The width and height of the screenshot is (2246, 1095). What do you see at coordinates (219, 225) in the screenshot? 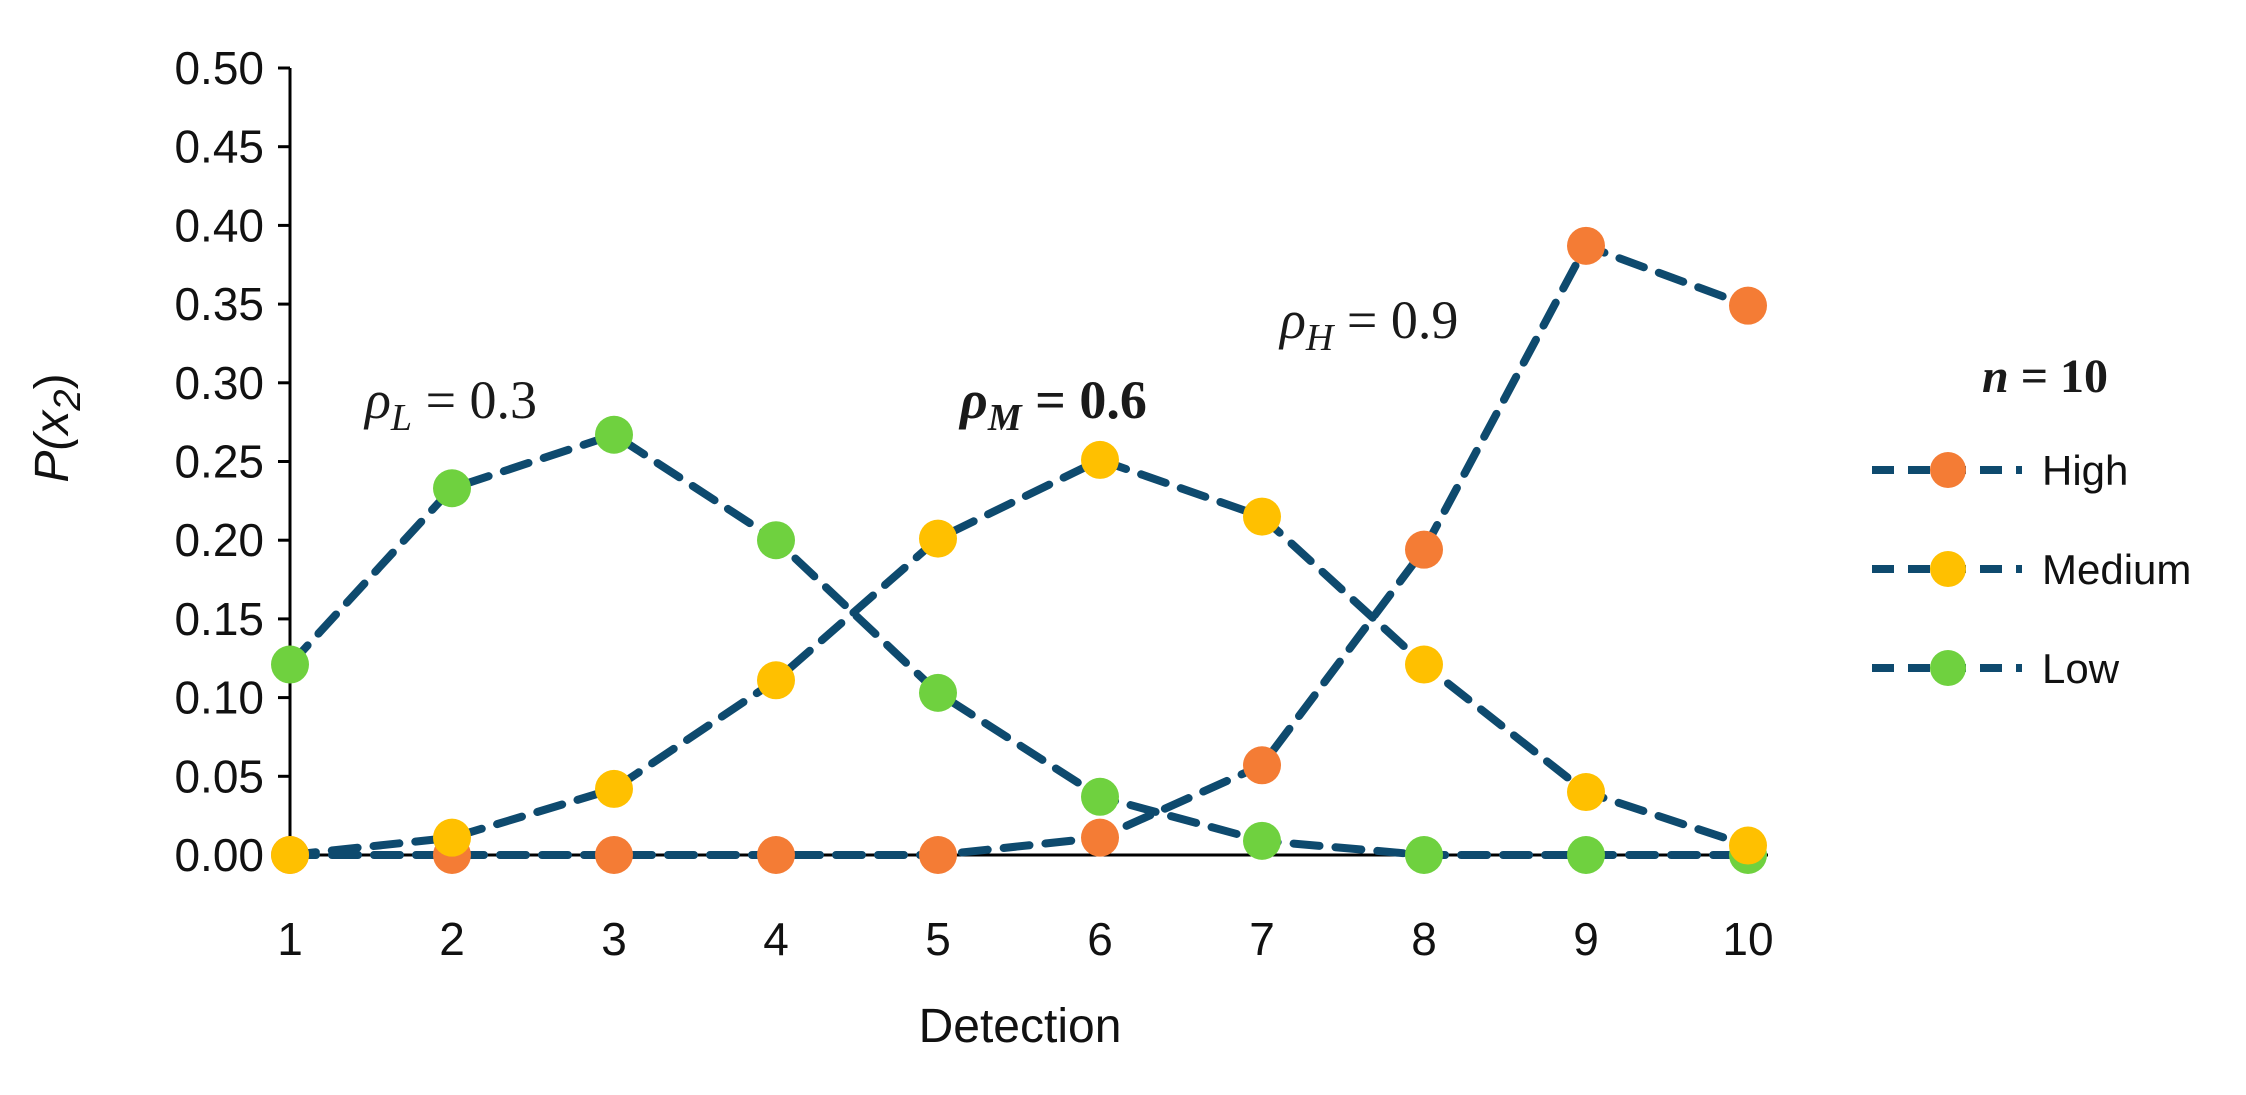
I see `y-tick-label: 0.40` at bounding box center [219, 225].